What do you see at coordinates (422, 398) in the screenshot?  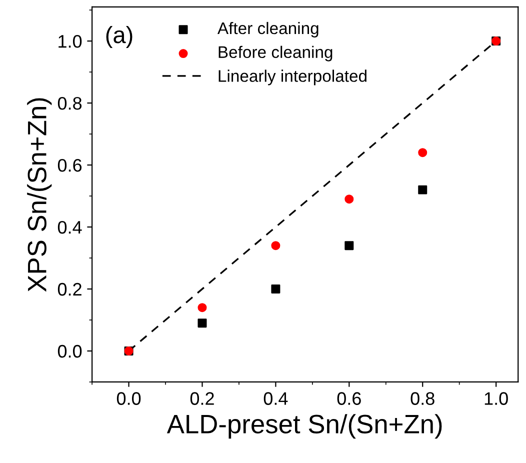 I see `x-tick-label: 0.8` at bounding box center [422, 398].